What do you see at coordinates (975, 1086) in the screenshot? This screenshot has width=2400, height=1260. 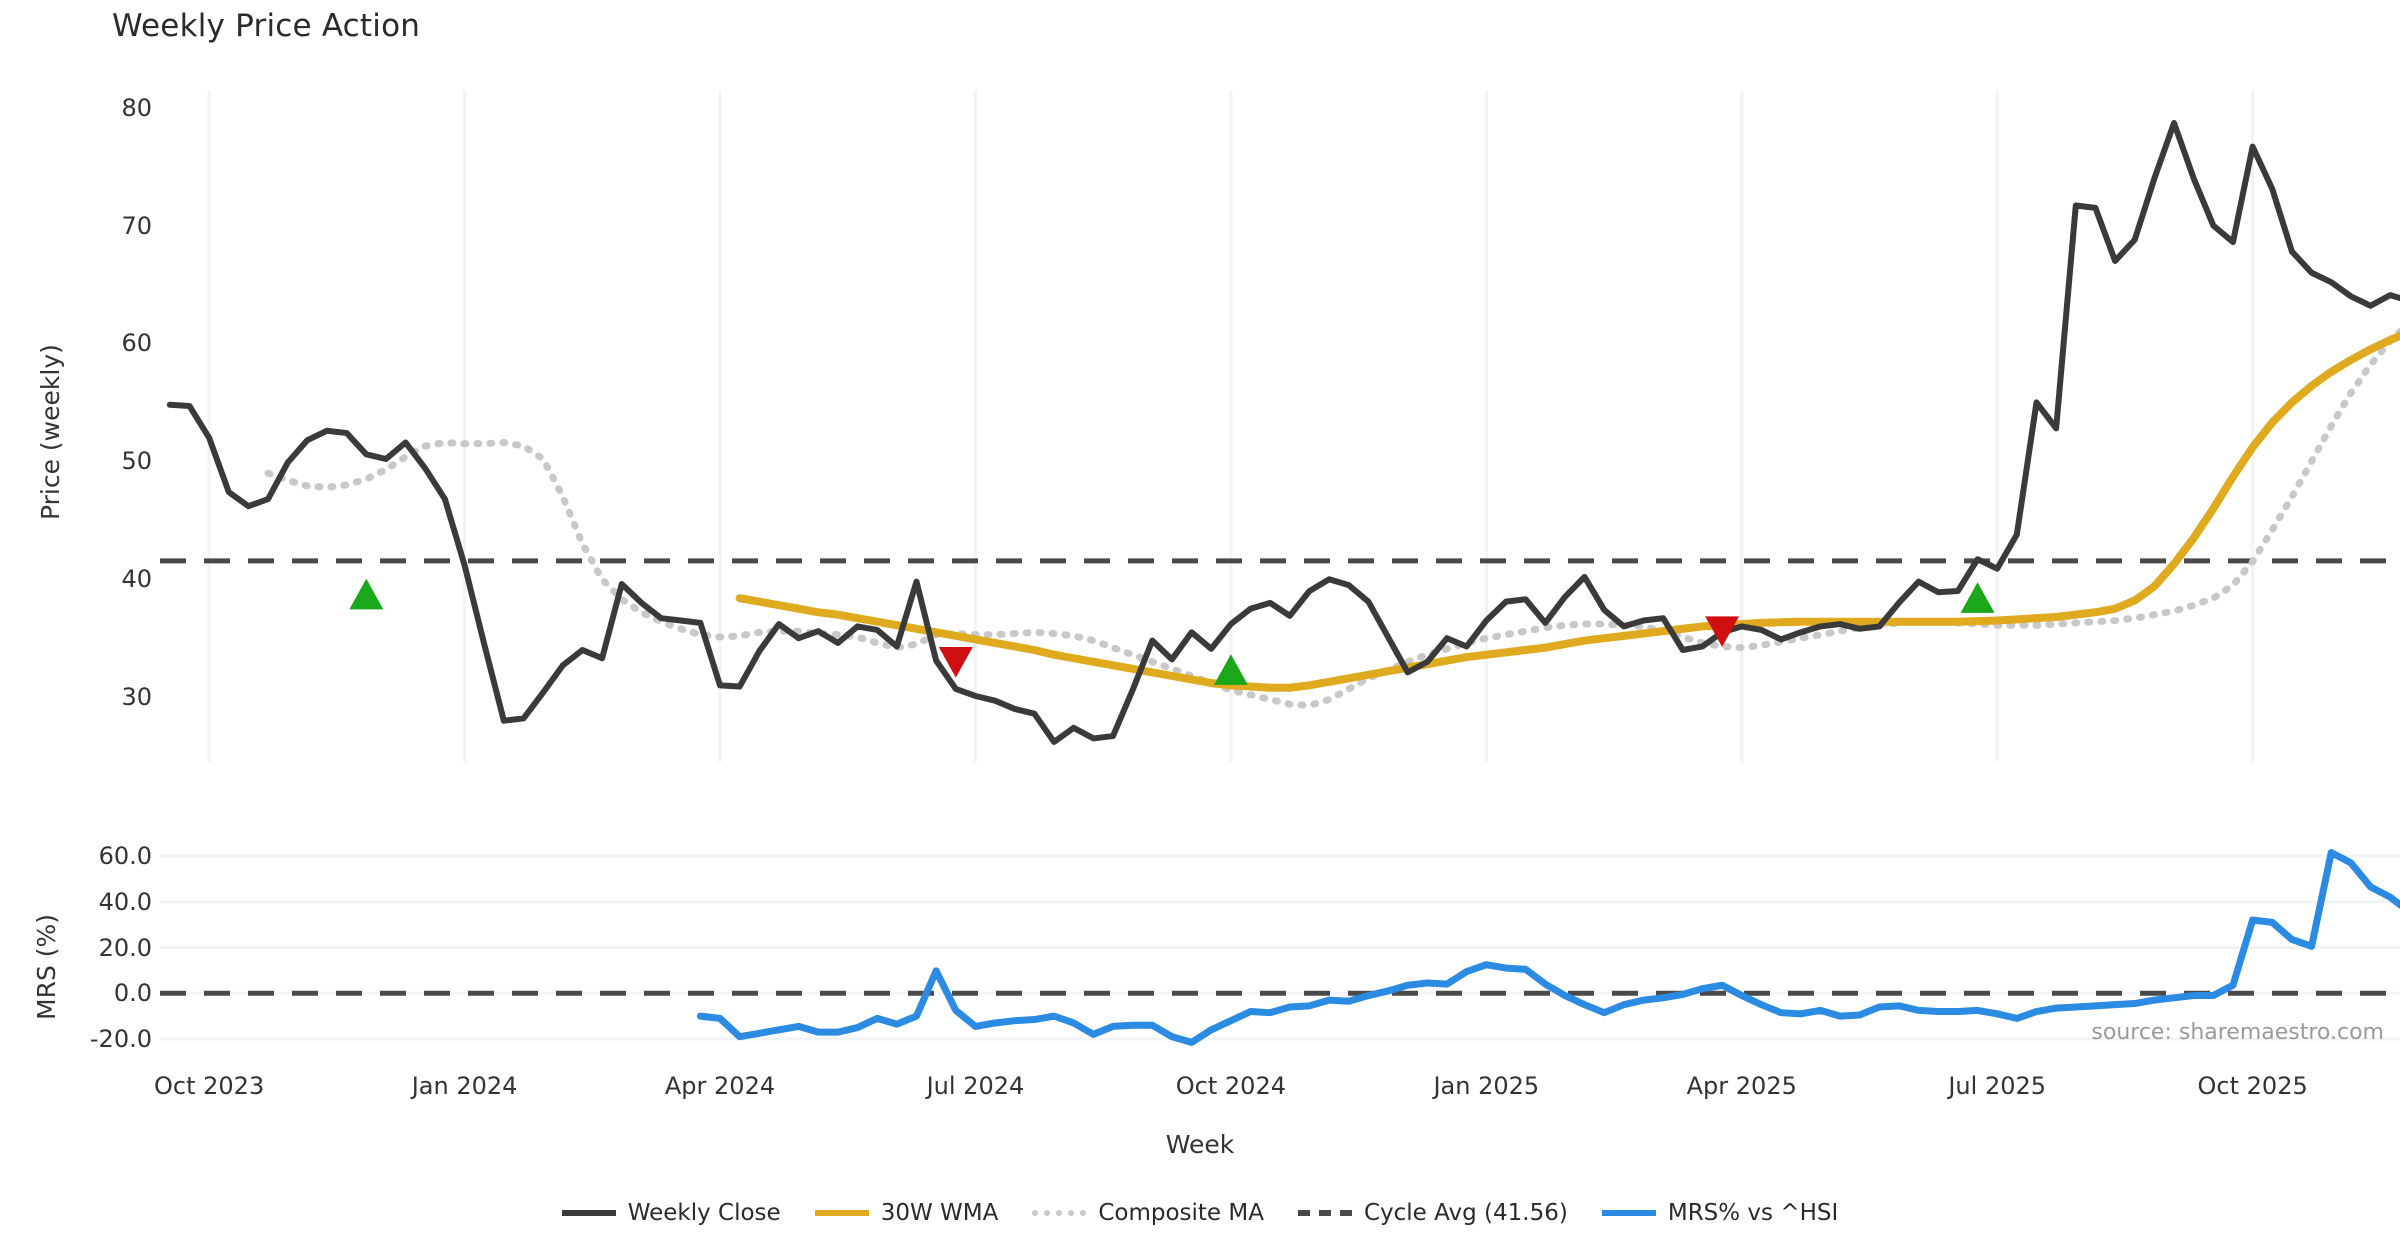 I see `x-tick-label: Jul 2024` at bounding box center [975, 1086].